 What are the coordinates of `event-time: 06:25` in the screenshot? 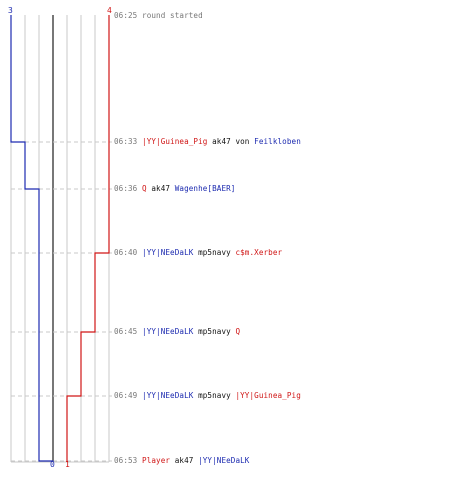 It's located at (128, 15).